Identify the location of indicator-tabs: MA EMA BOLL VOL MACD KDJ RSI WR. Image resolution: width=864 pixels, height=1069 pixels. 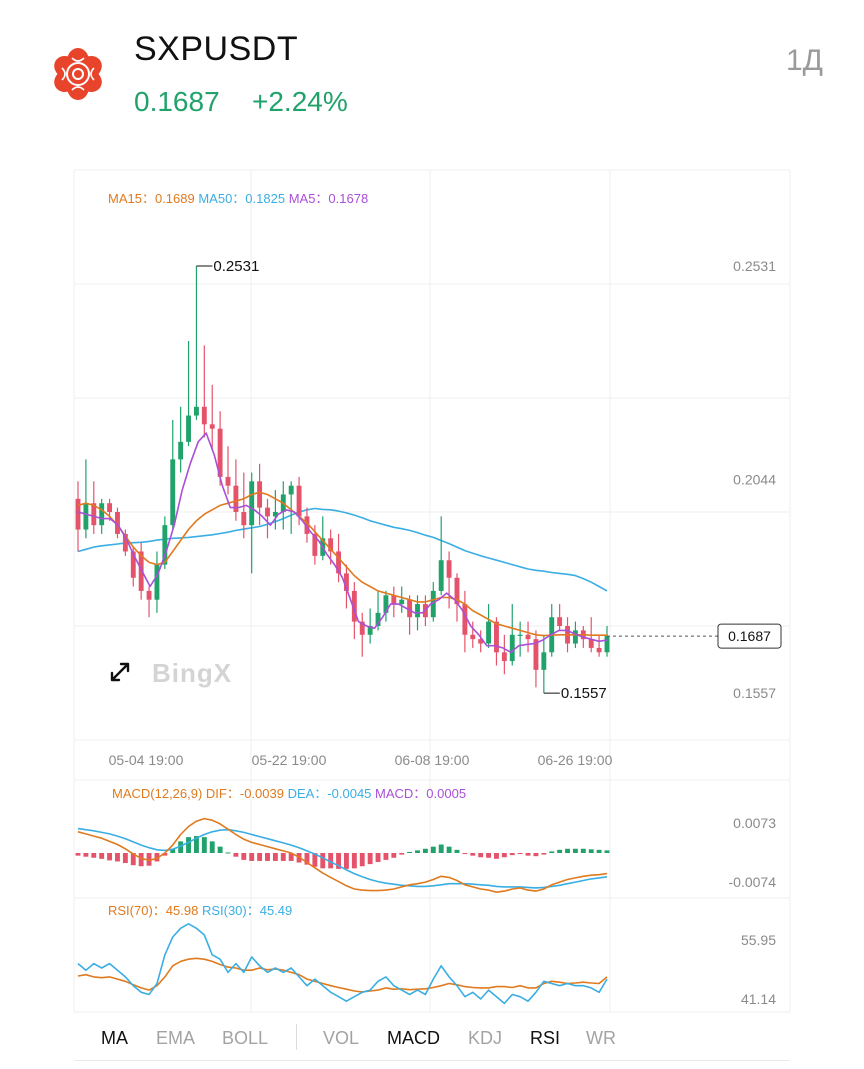
(432, 1038).